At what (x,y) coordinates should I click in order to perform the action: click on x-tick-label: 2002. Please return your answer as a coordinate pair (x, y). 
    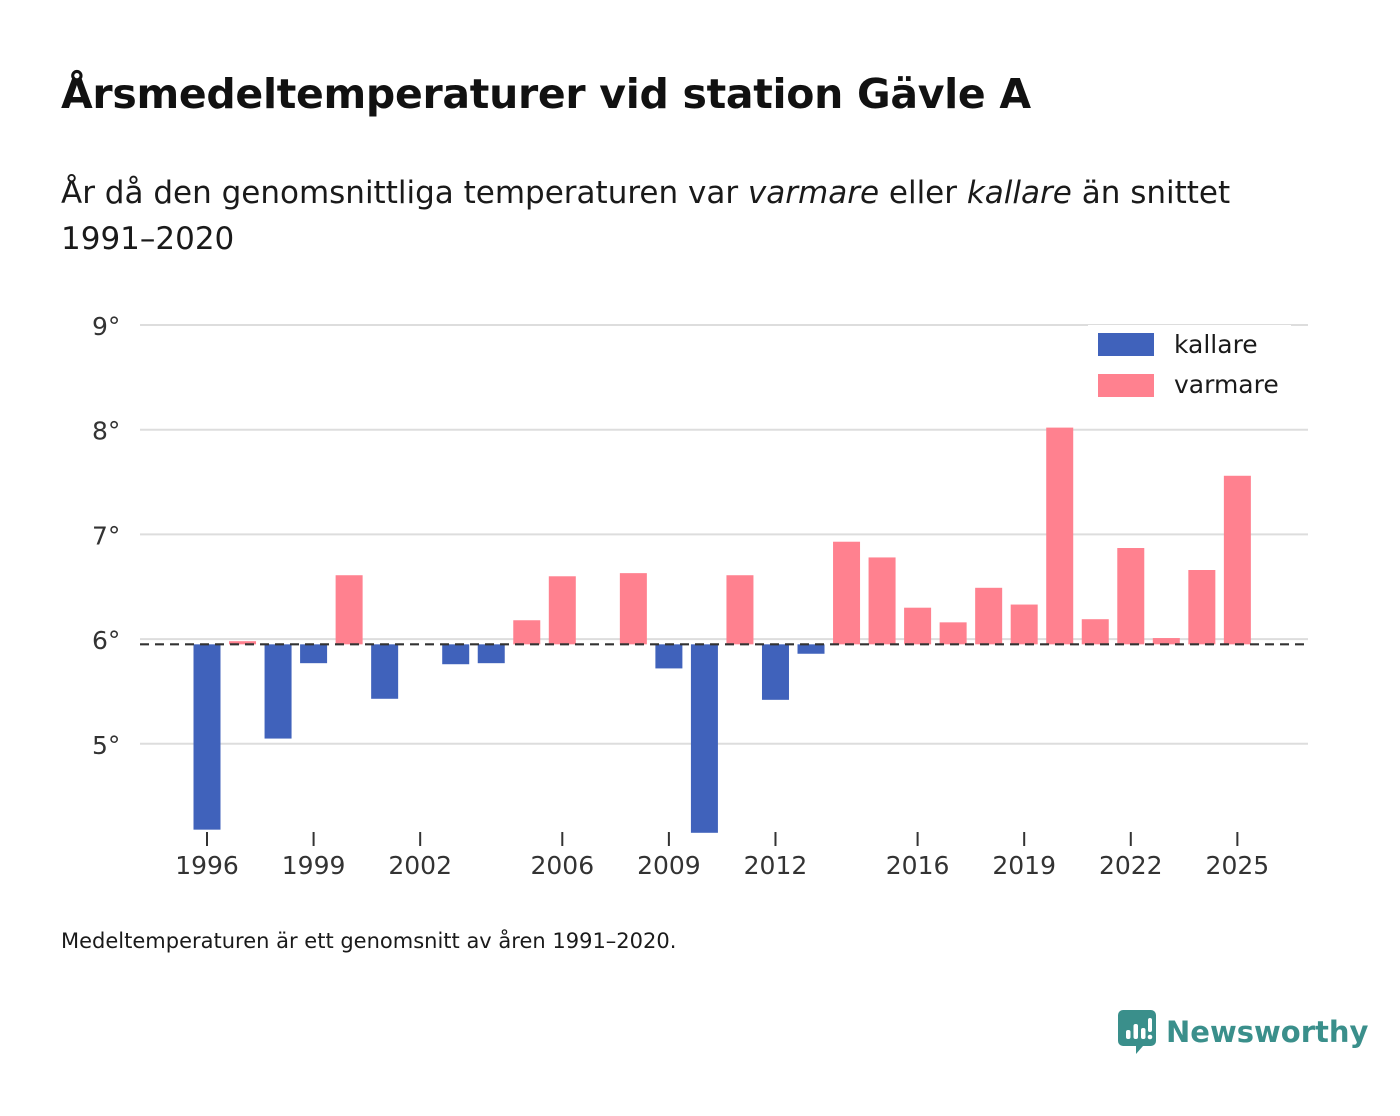
    Looking at the image, I should click on (420, 865).